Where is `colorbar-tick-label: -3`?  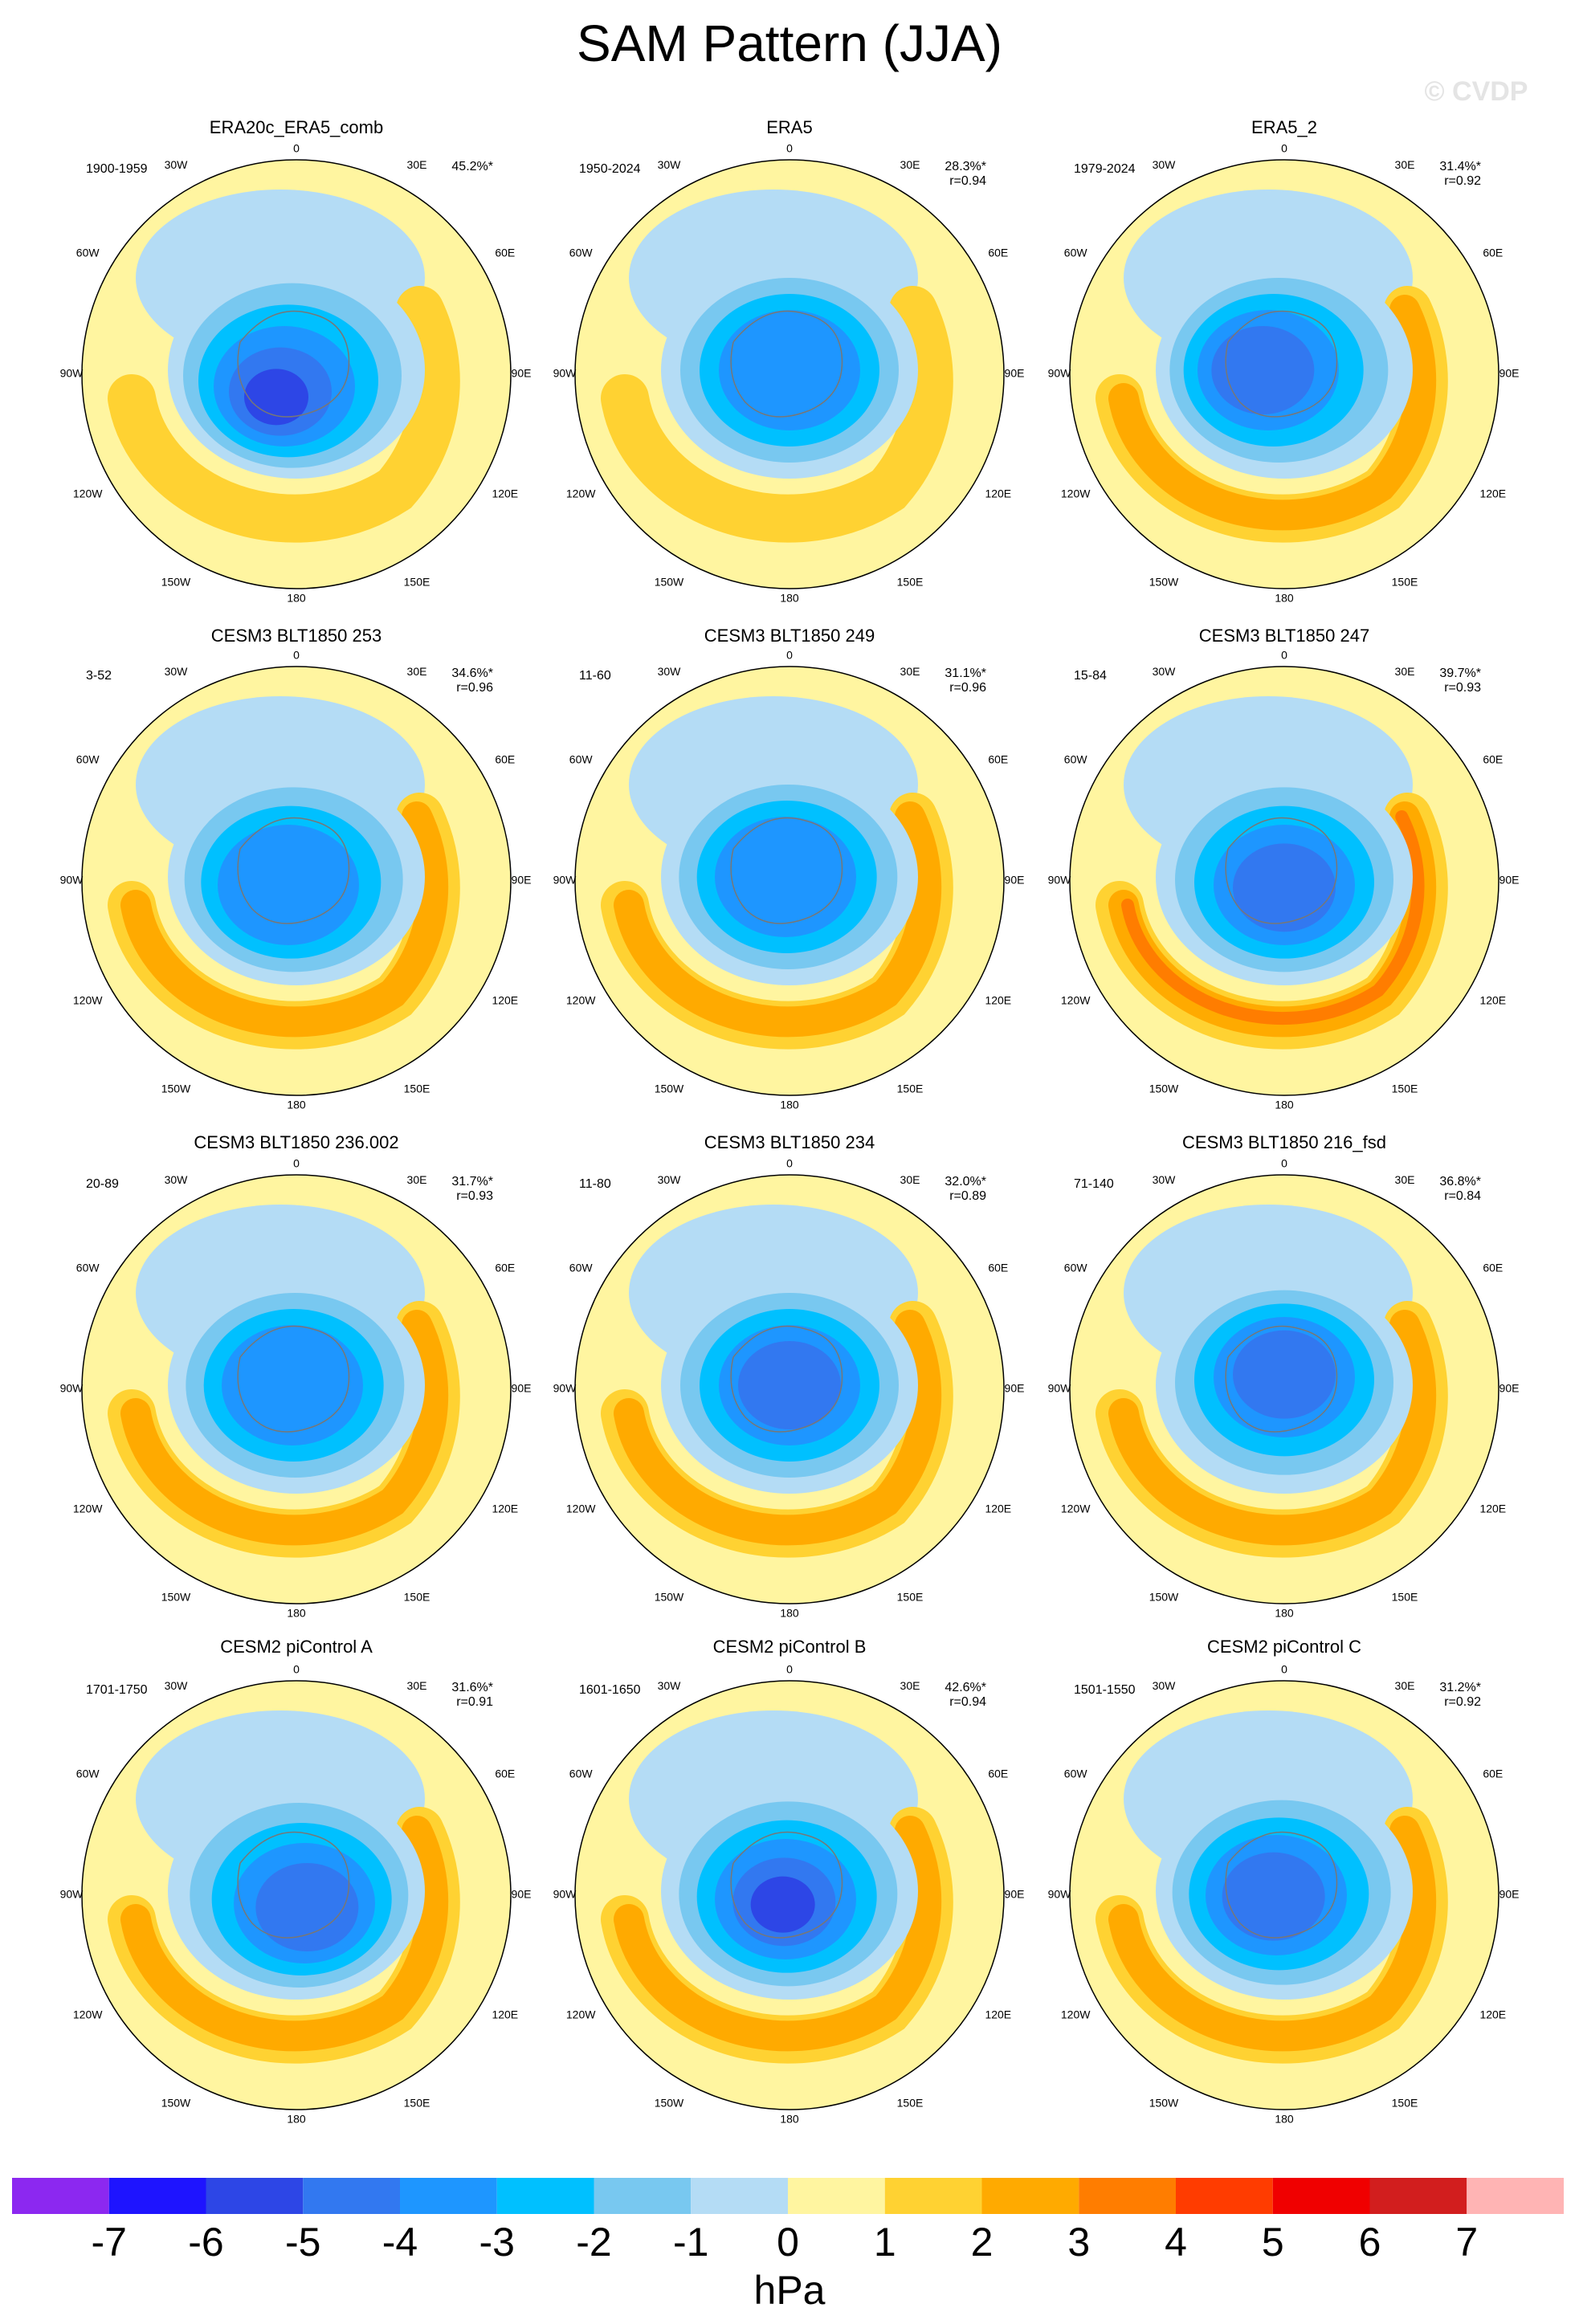 colorbar-tick-label: -3 is located at coordinates (497, 2243).